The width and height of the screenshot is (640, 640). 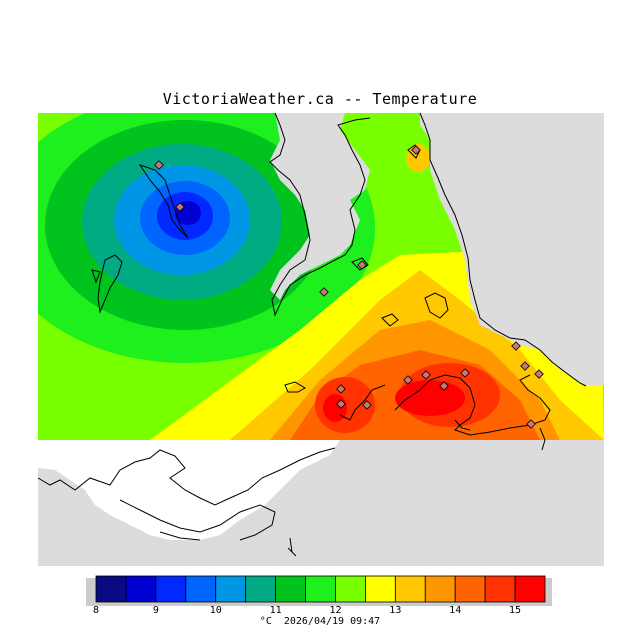 What do you see at coordinates (180, 207) in the screenshot?
I see `station-2-marker` at bounding box center [180, 207].